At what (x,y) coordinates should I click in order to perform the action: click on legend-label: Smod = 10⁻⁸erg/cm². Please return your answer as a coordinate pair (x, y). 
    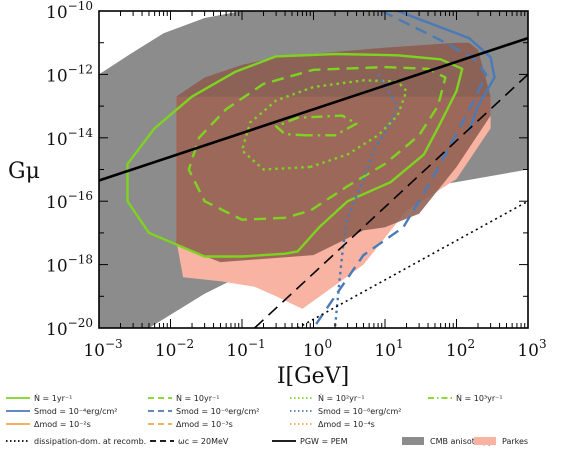
    Looking at the image, I should click on (359, 411).